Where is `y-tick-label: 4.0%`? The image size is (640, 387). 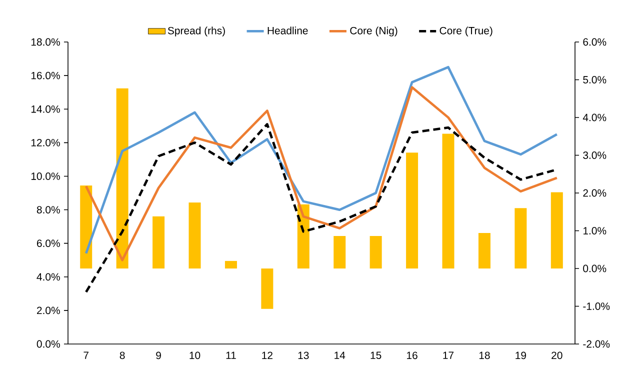
y-tick-label: 4.0% is located at coordinates (48, 277).